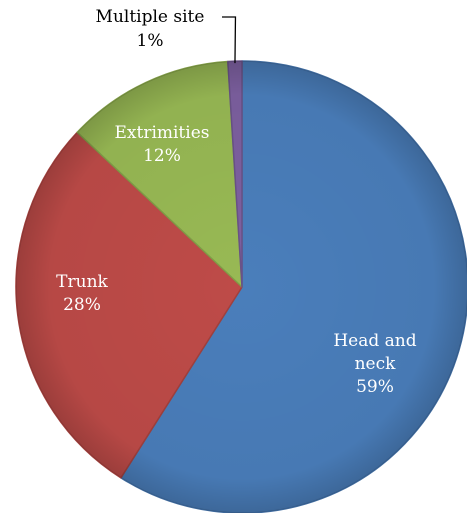  Describe the element at coordinates (375, 387) in the screenshot. I see `value-label: 59%` at that location.